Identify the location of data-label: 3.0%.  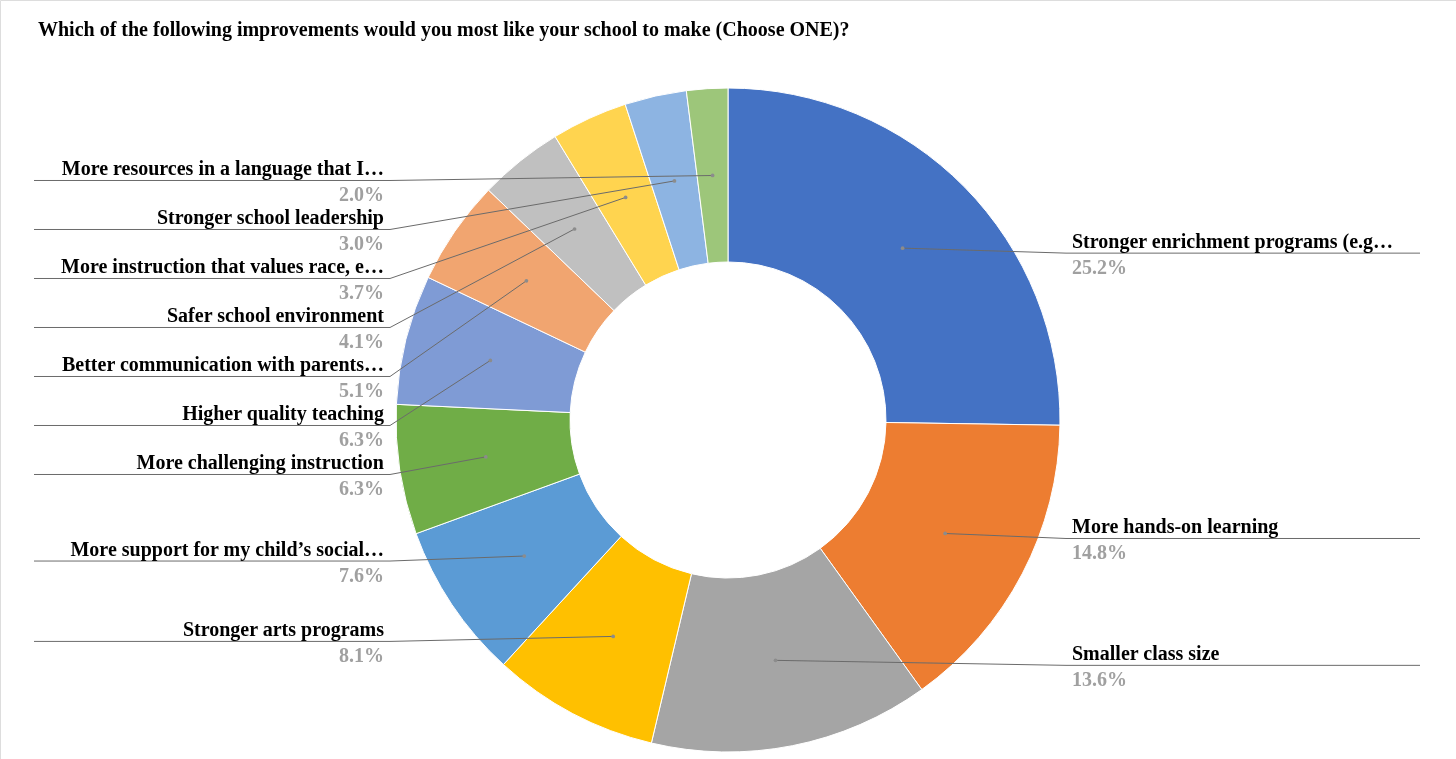
(361, 243).